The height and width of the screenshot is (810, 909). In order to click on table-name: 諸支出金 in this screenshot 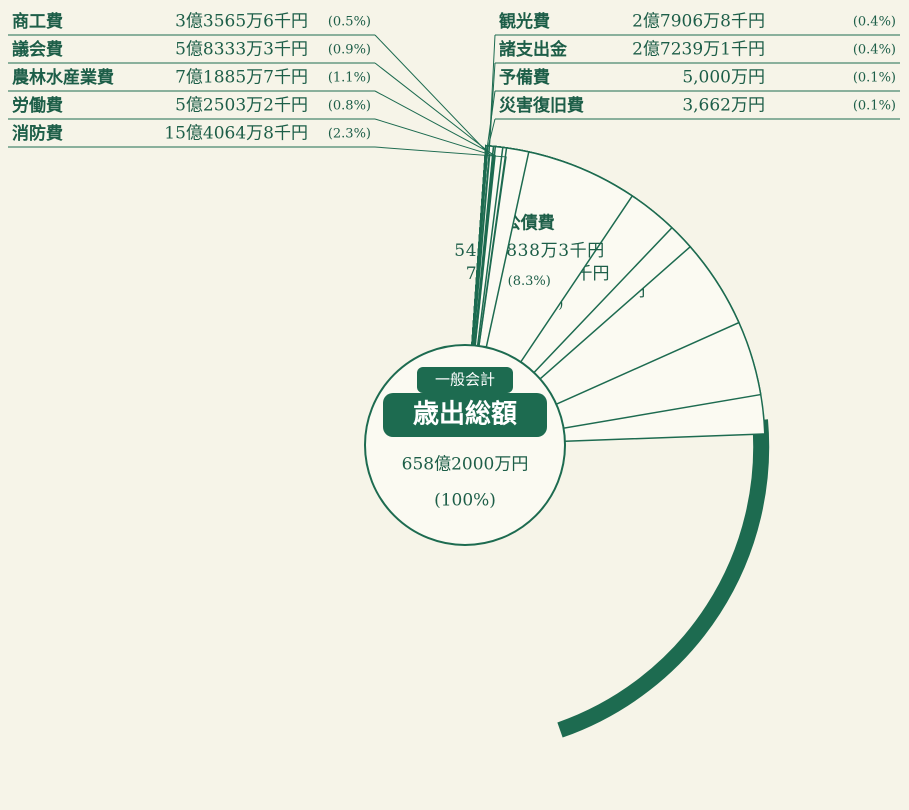, I will do `click(533, 49)`.